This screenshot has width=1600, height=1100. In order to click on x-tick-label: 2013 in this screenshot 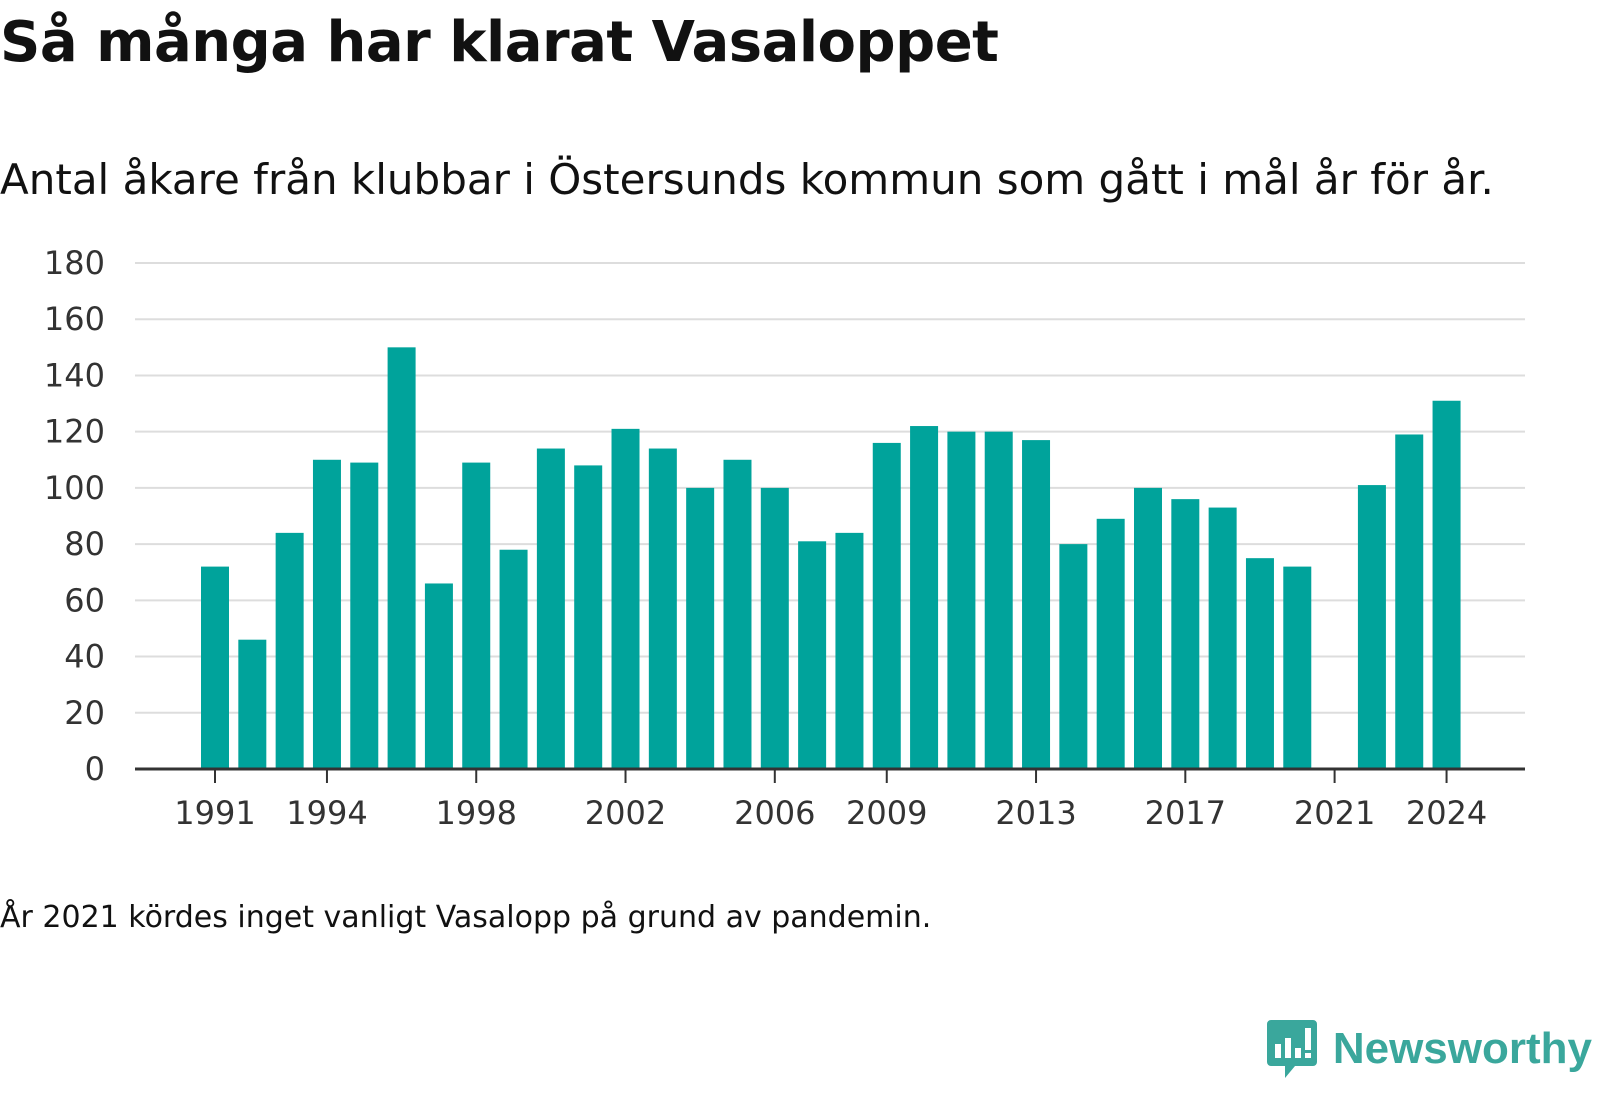, I will do `click(1035, 813)`.